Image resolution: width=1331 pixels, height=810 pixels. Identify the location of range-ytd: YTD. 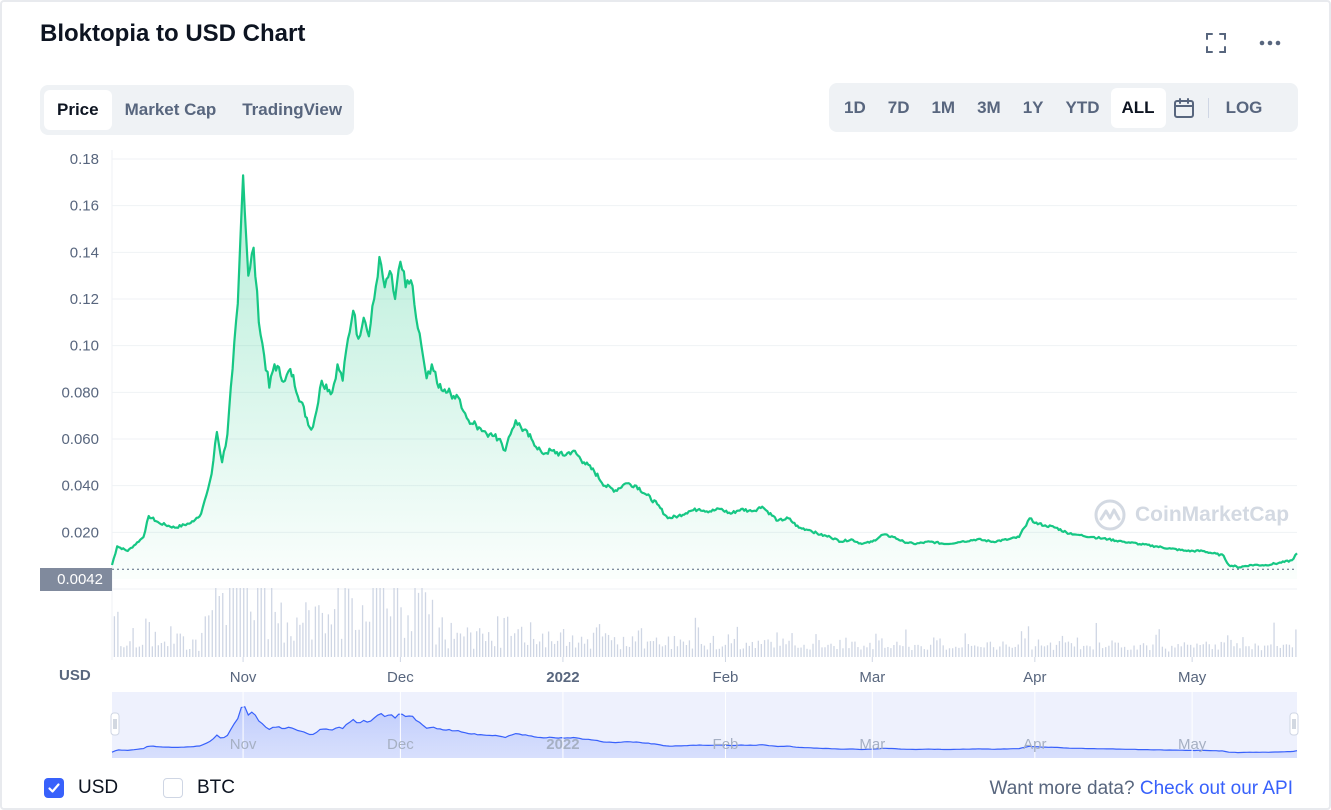
(1082, 107).